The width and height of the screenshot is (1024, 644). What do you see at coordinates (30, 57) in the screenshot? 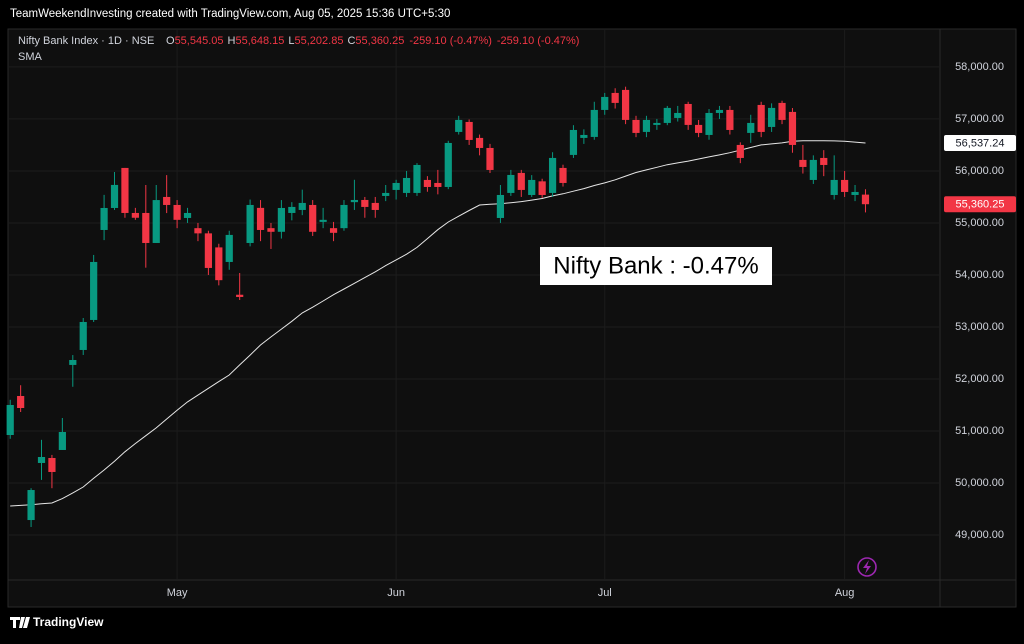
I see `legend-indicator: SMA` at bounding box center [30, 57].